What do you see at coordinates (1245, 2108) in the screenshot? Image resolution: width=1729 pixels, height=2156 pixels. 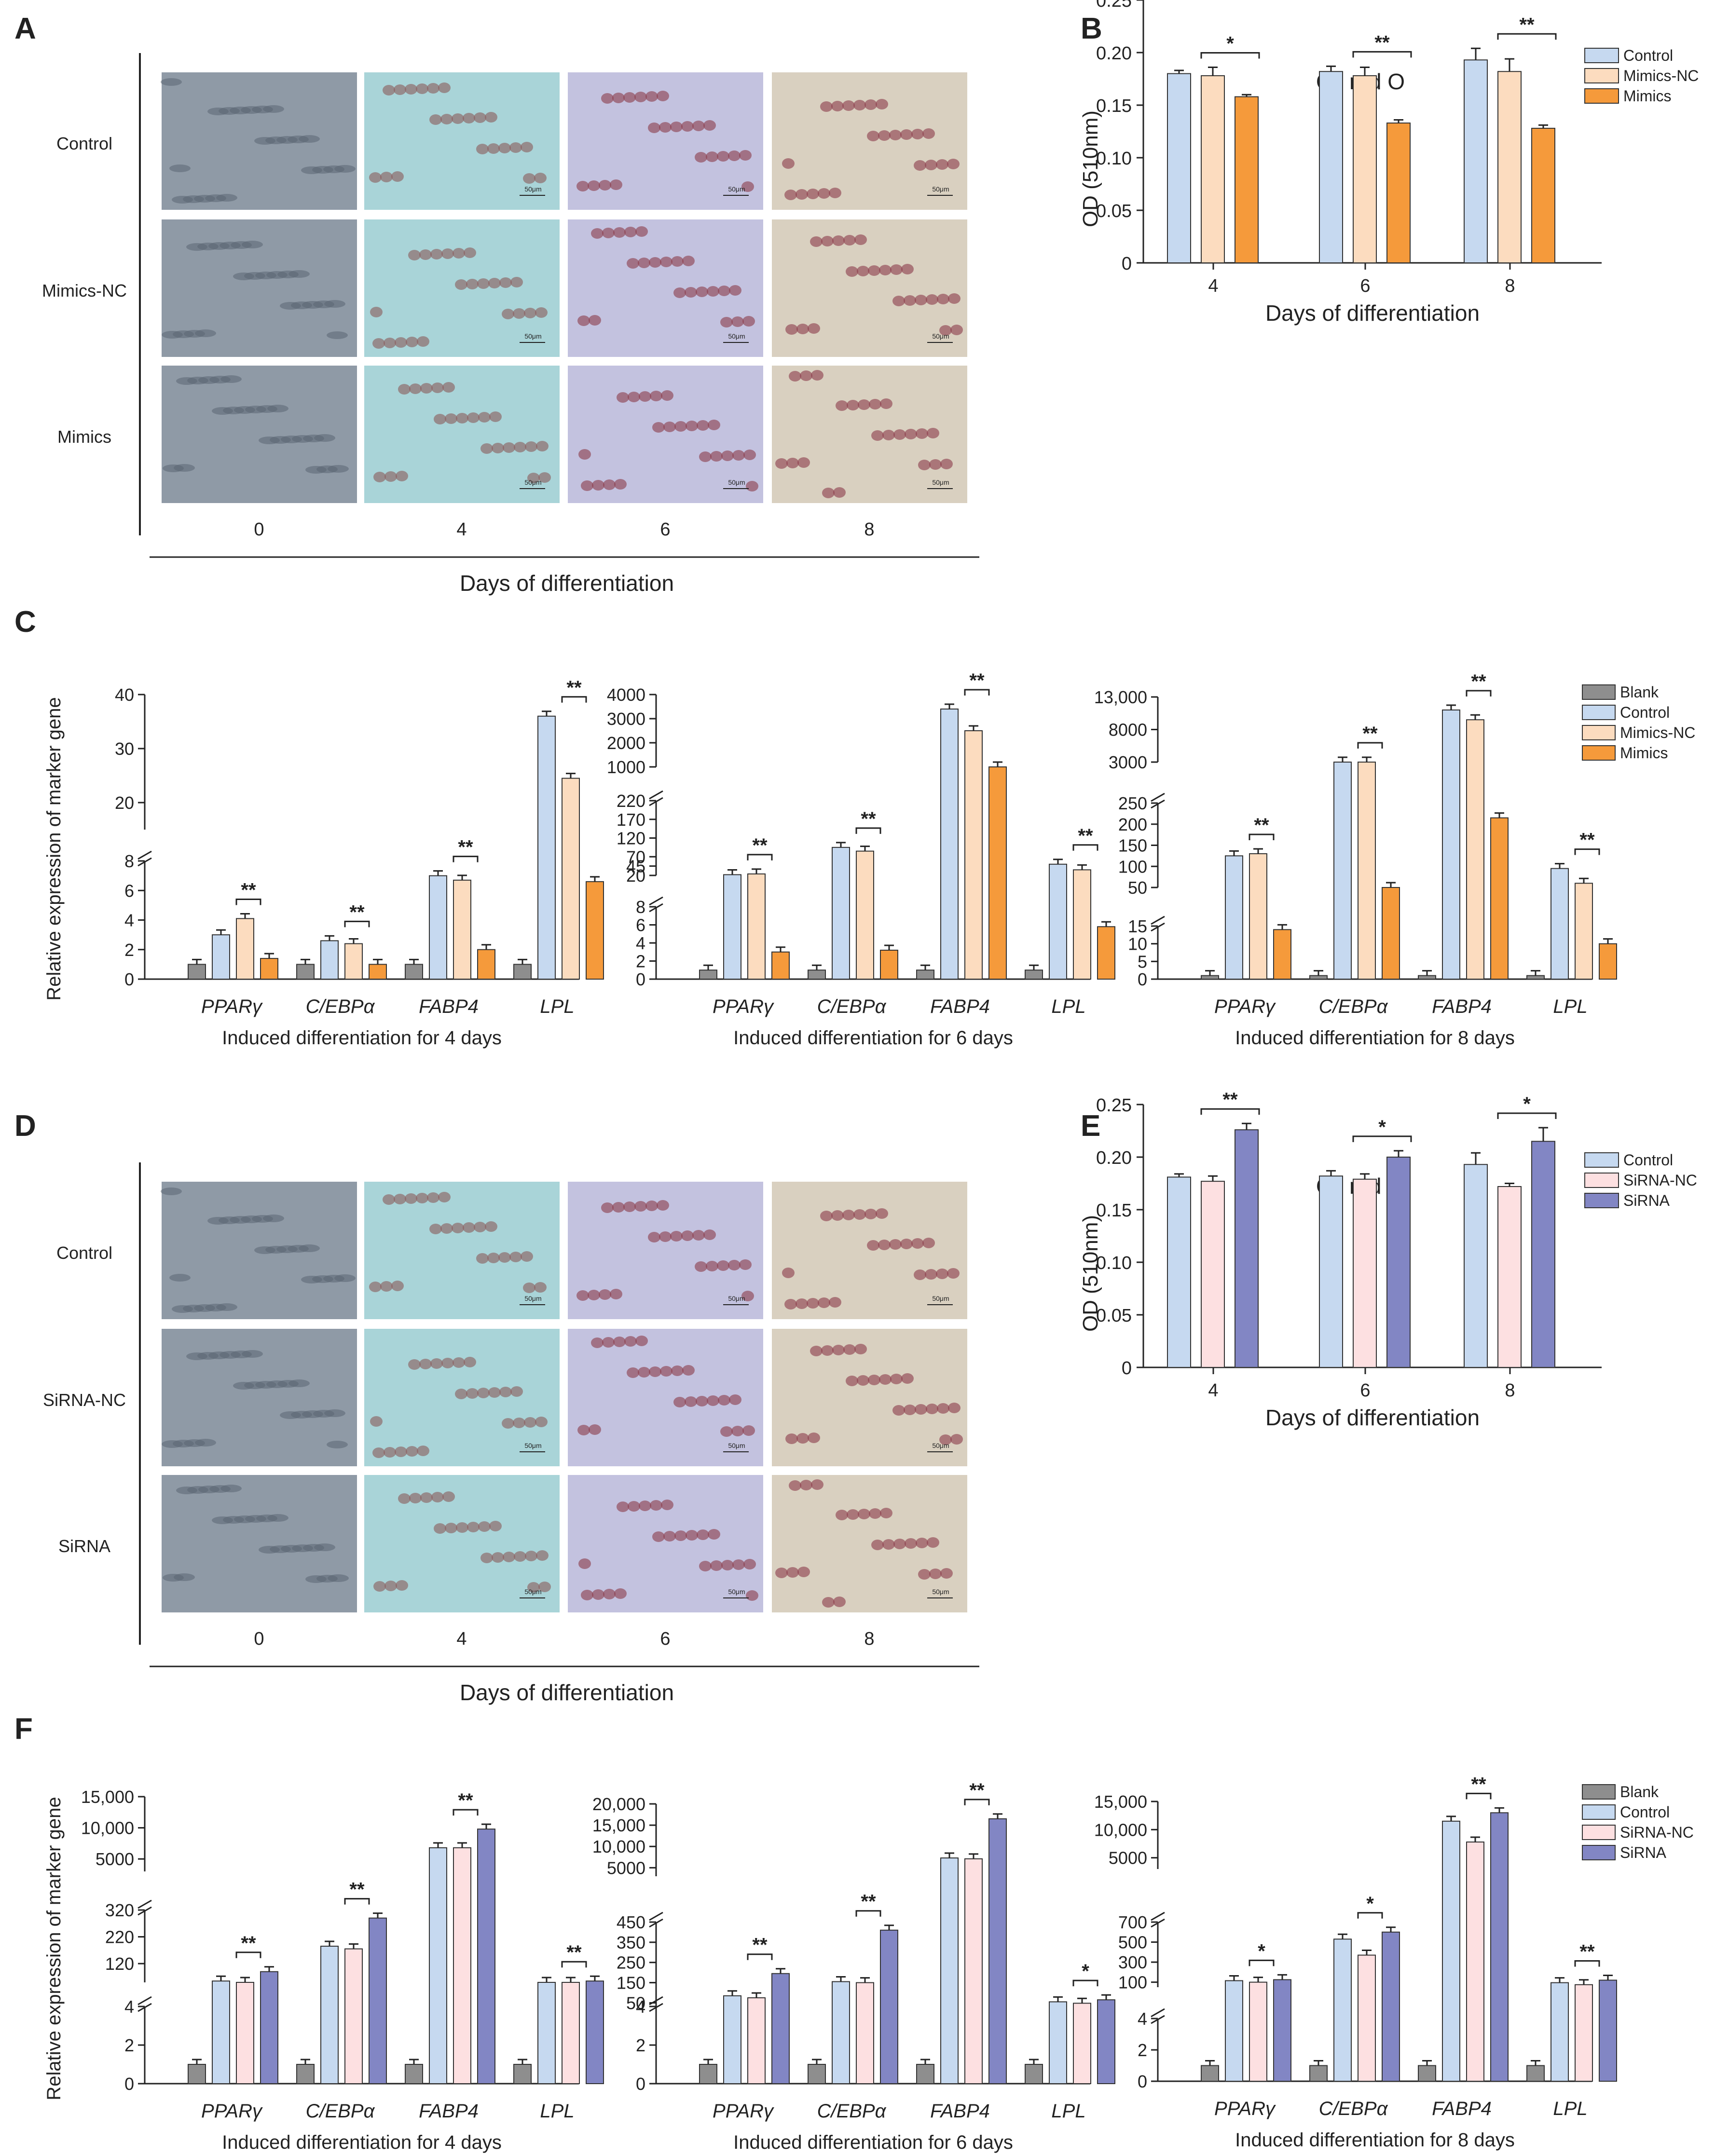 I see `gene-label: PPARγ` at bounding box center [1245, 2108].